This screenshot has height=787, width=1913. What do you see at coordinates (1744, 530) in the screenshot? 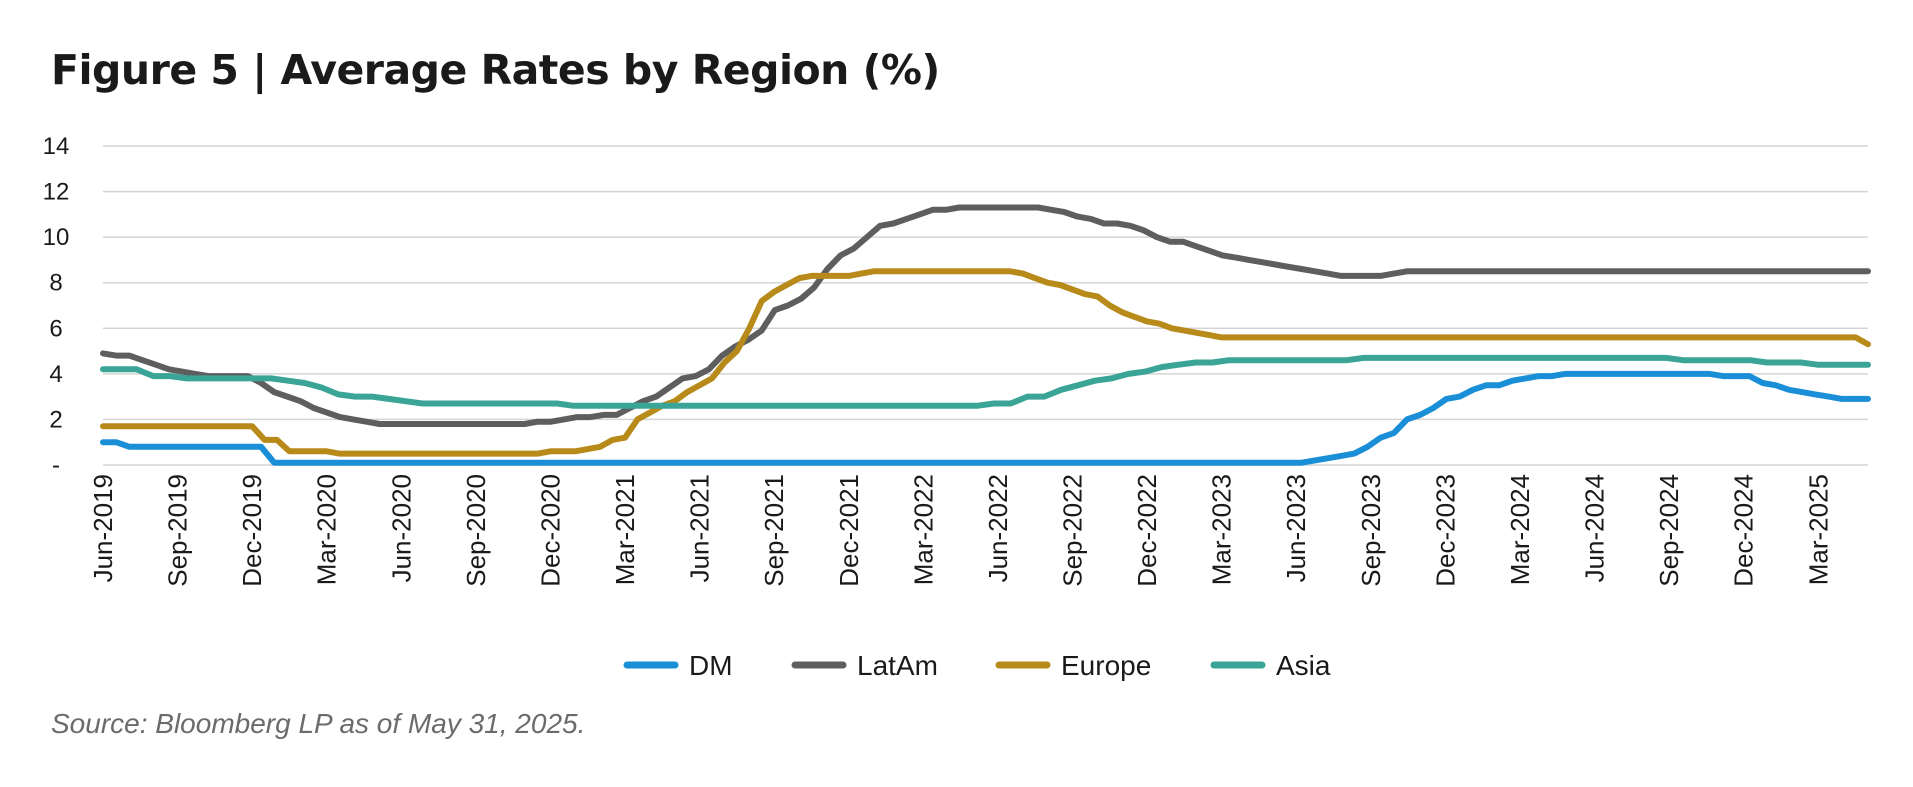
I see `x-tick-label: Dec-2024` at bounding box center [1744, 530].